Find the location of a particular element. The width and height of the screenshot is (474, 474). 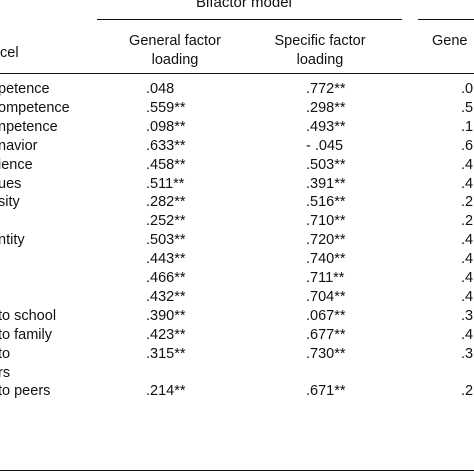

specific-loading: .391** is located at coordinates (326, 183).